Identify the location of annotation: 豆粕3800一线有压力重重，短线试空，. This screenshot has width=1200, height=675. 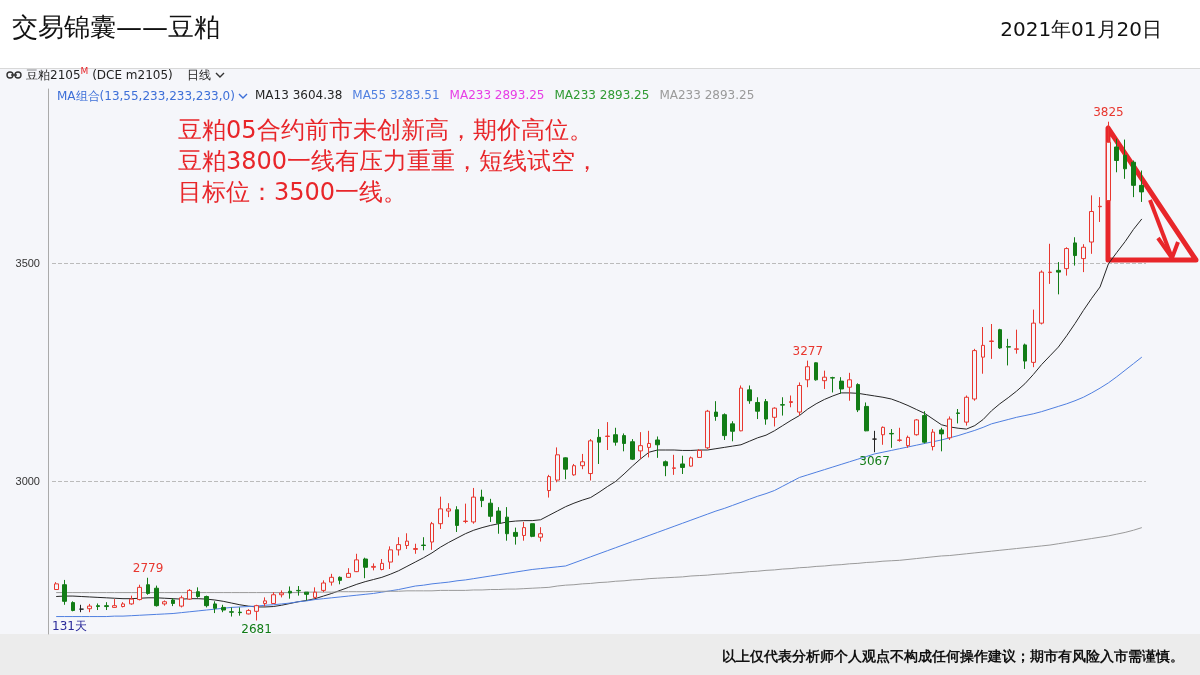
(389, 161).